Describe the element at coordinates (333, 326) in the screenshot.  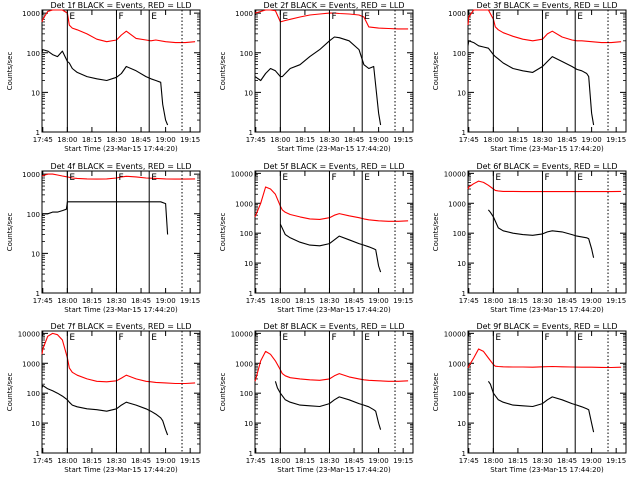
I see `panel-title: Det 8f BLACK = Events, RED = LLD` at that location.